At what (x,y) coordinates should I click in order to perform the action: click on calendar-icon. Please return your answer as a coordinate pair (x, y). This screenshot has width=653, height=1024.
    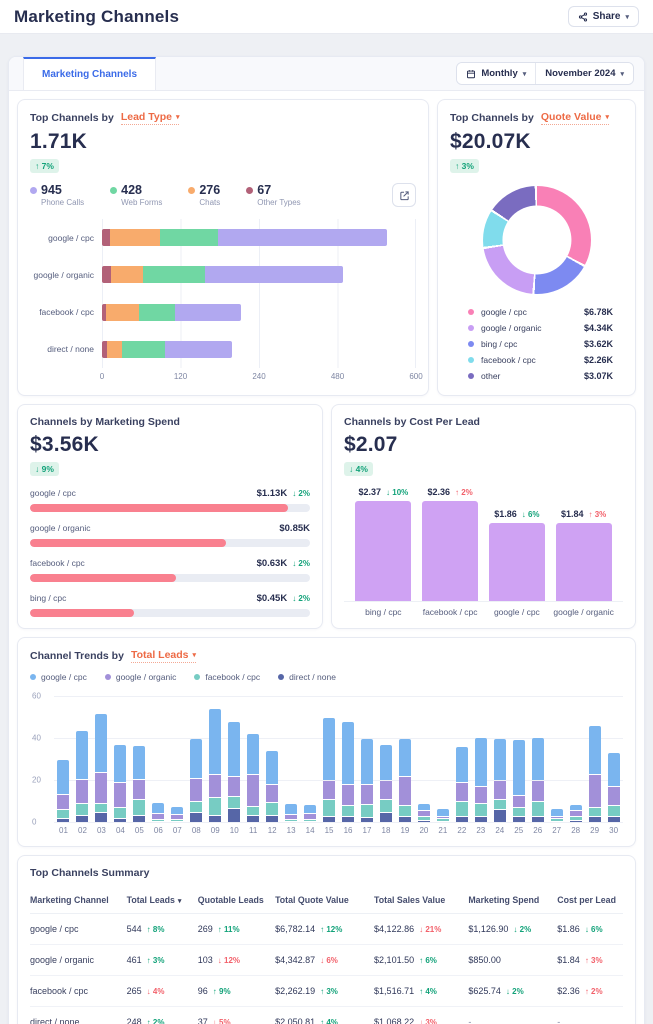
    Looking at the image, I should click on (471, 74).